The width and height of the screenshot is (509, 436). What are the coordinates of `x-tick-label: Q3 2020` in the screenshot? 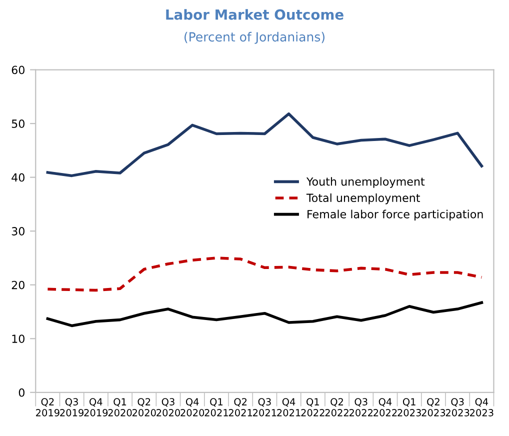 It's located at (168, 407).